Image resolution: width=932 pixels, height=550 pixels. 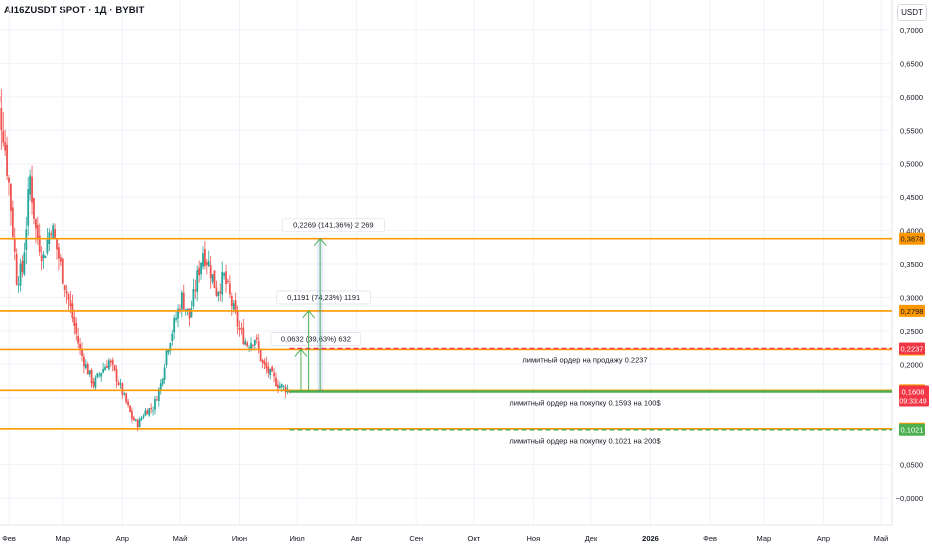 I want to click on measure-arrow-head, so click(x=320, y=242).